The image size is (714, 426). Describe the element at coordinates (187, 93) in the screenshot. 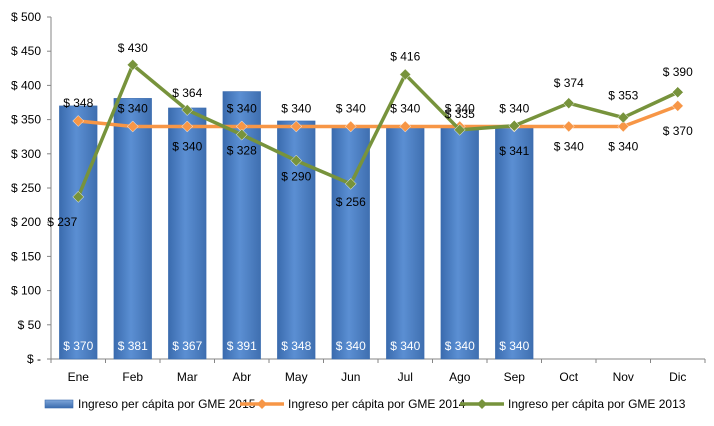

I see `line-data-label: $ 364` at that location.